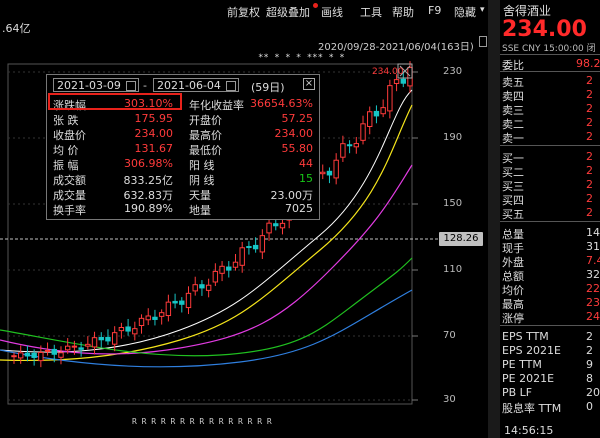  I want to click on menu-adjust: 前复权, so click(243, 12).